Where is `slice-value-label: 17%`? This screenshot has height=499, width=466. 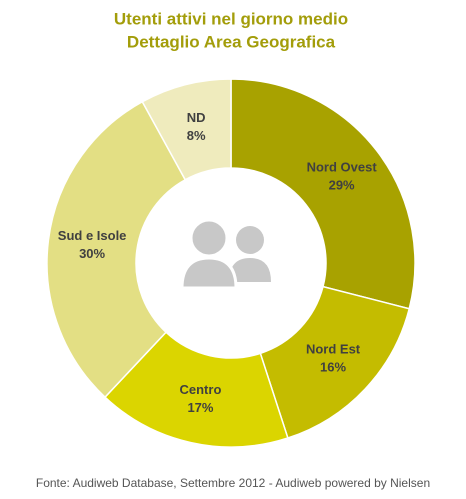
slice-value-label: 17% is located at coordinates (200, 407).